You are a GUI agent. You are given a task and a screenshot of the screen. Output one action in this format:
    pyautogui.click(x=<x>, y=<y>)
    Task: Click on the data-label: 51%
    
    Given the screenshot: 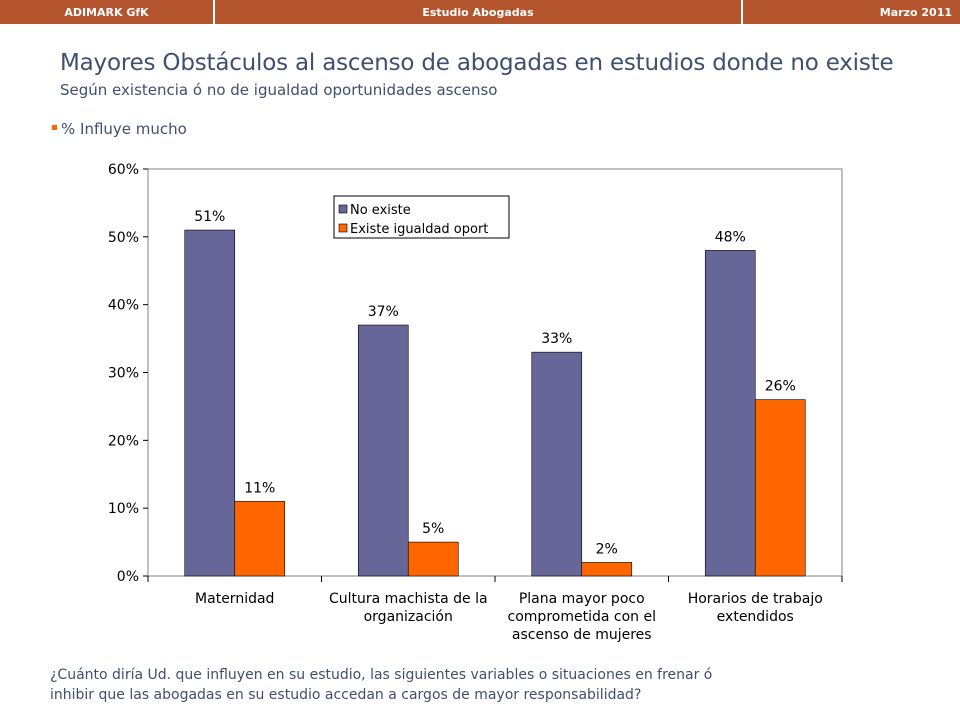 What is the action you would take?
    pyautogui.click(x=209, y=217)
    